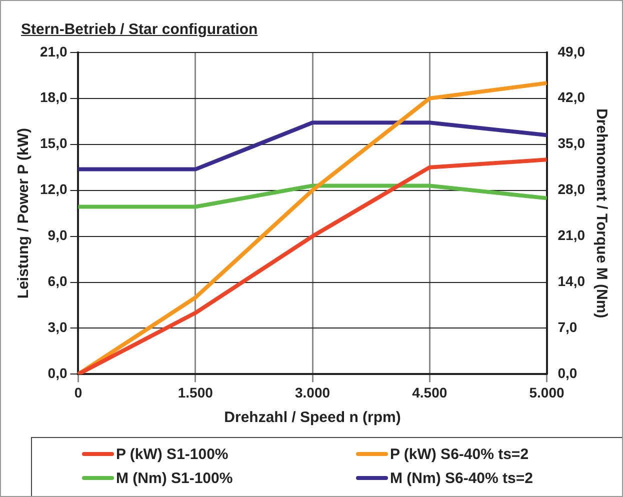 The width and height of the screenshot is (623, 497). What do you see at coordinates (459, 454) in the screenshot?
I see `legend-label: P (kW) S6-40% ts=2` at bounding box center [459, 454].